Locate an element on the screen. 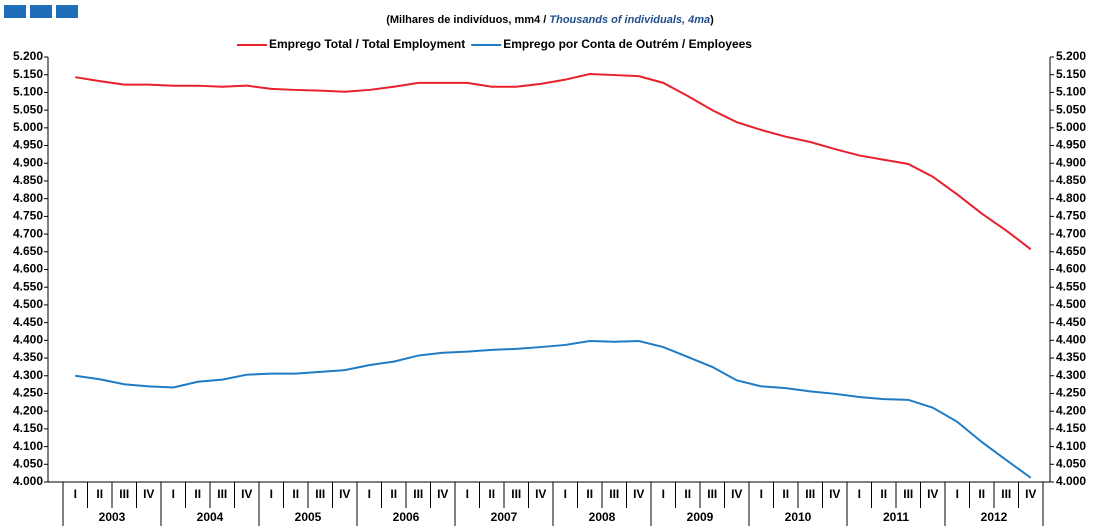 Image resolution: width=1100 pixels, height=526 pixels. legend-label: Emprego Total / Total Employment is located at coordinates (367, 44).